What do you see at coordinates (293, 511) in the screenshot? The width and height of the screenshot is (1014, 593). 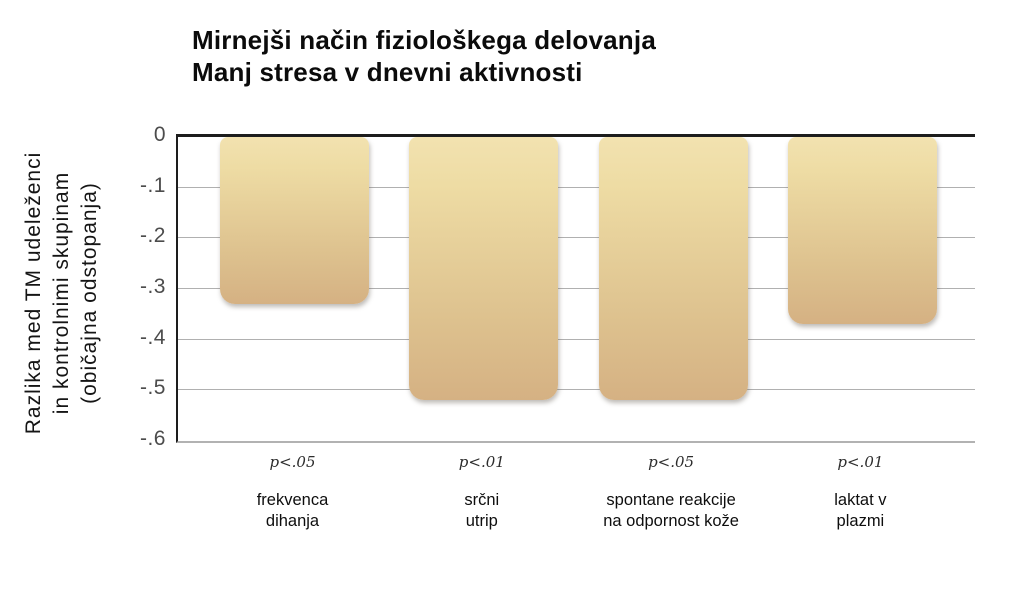 I see `category-label-1: frekvenca dihanja` at bounding box center [293, 511].